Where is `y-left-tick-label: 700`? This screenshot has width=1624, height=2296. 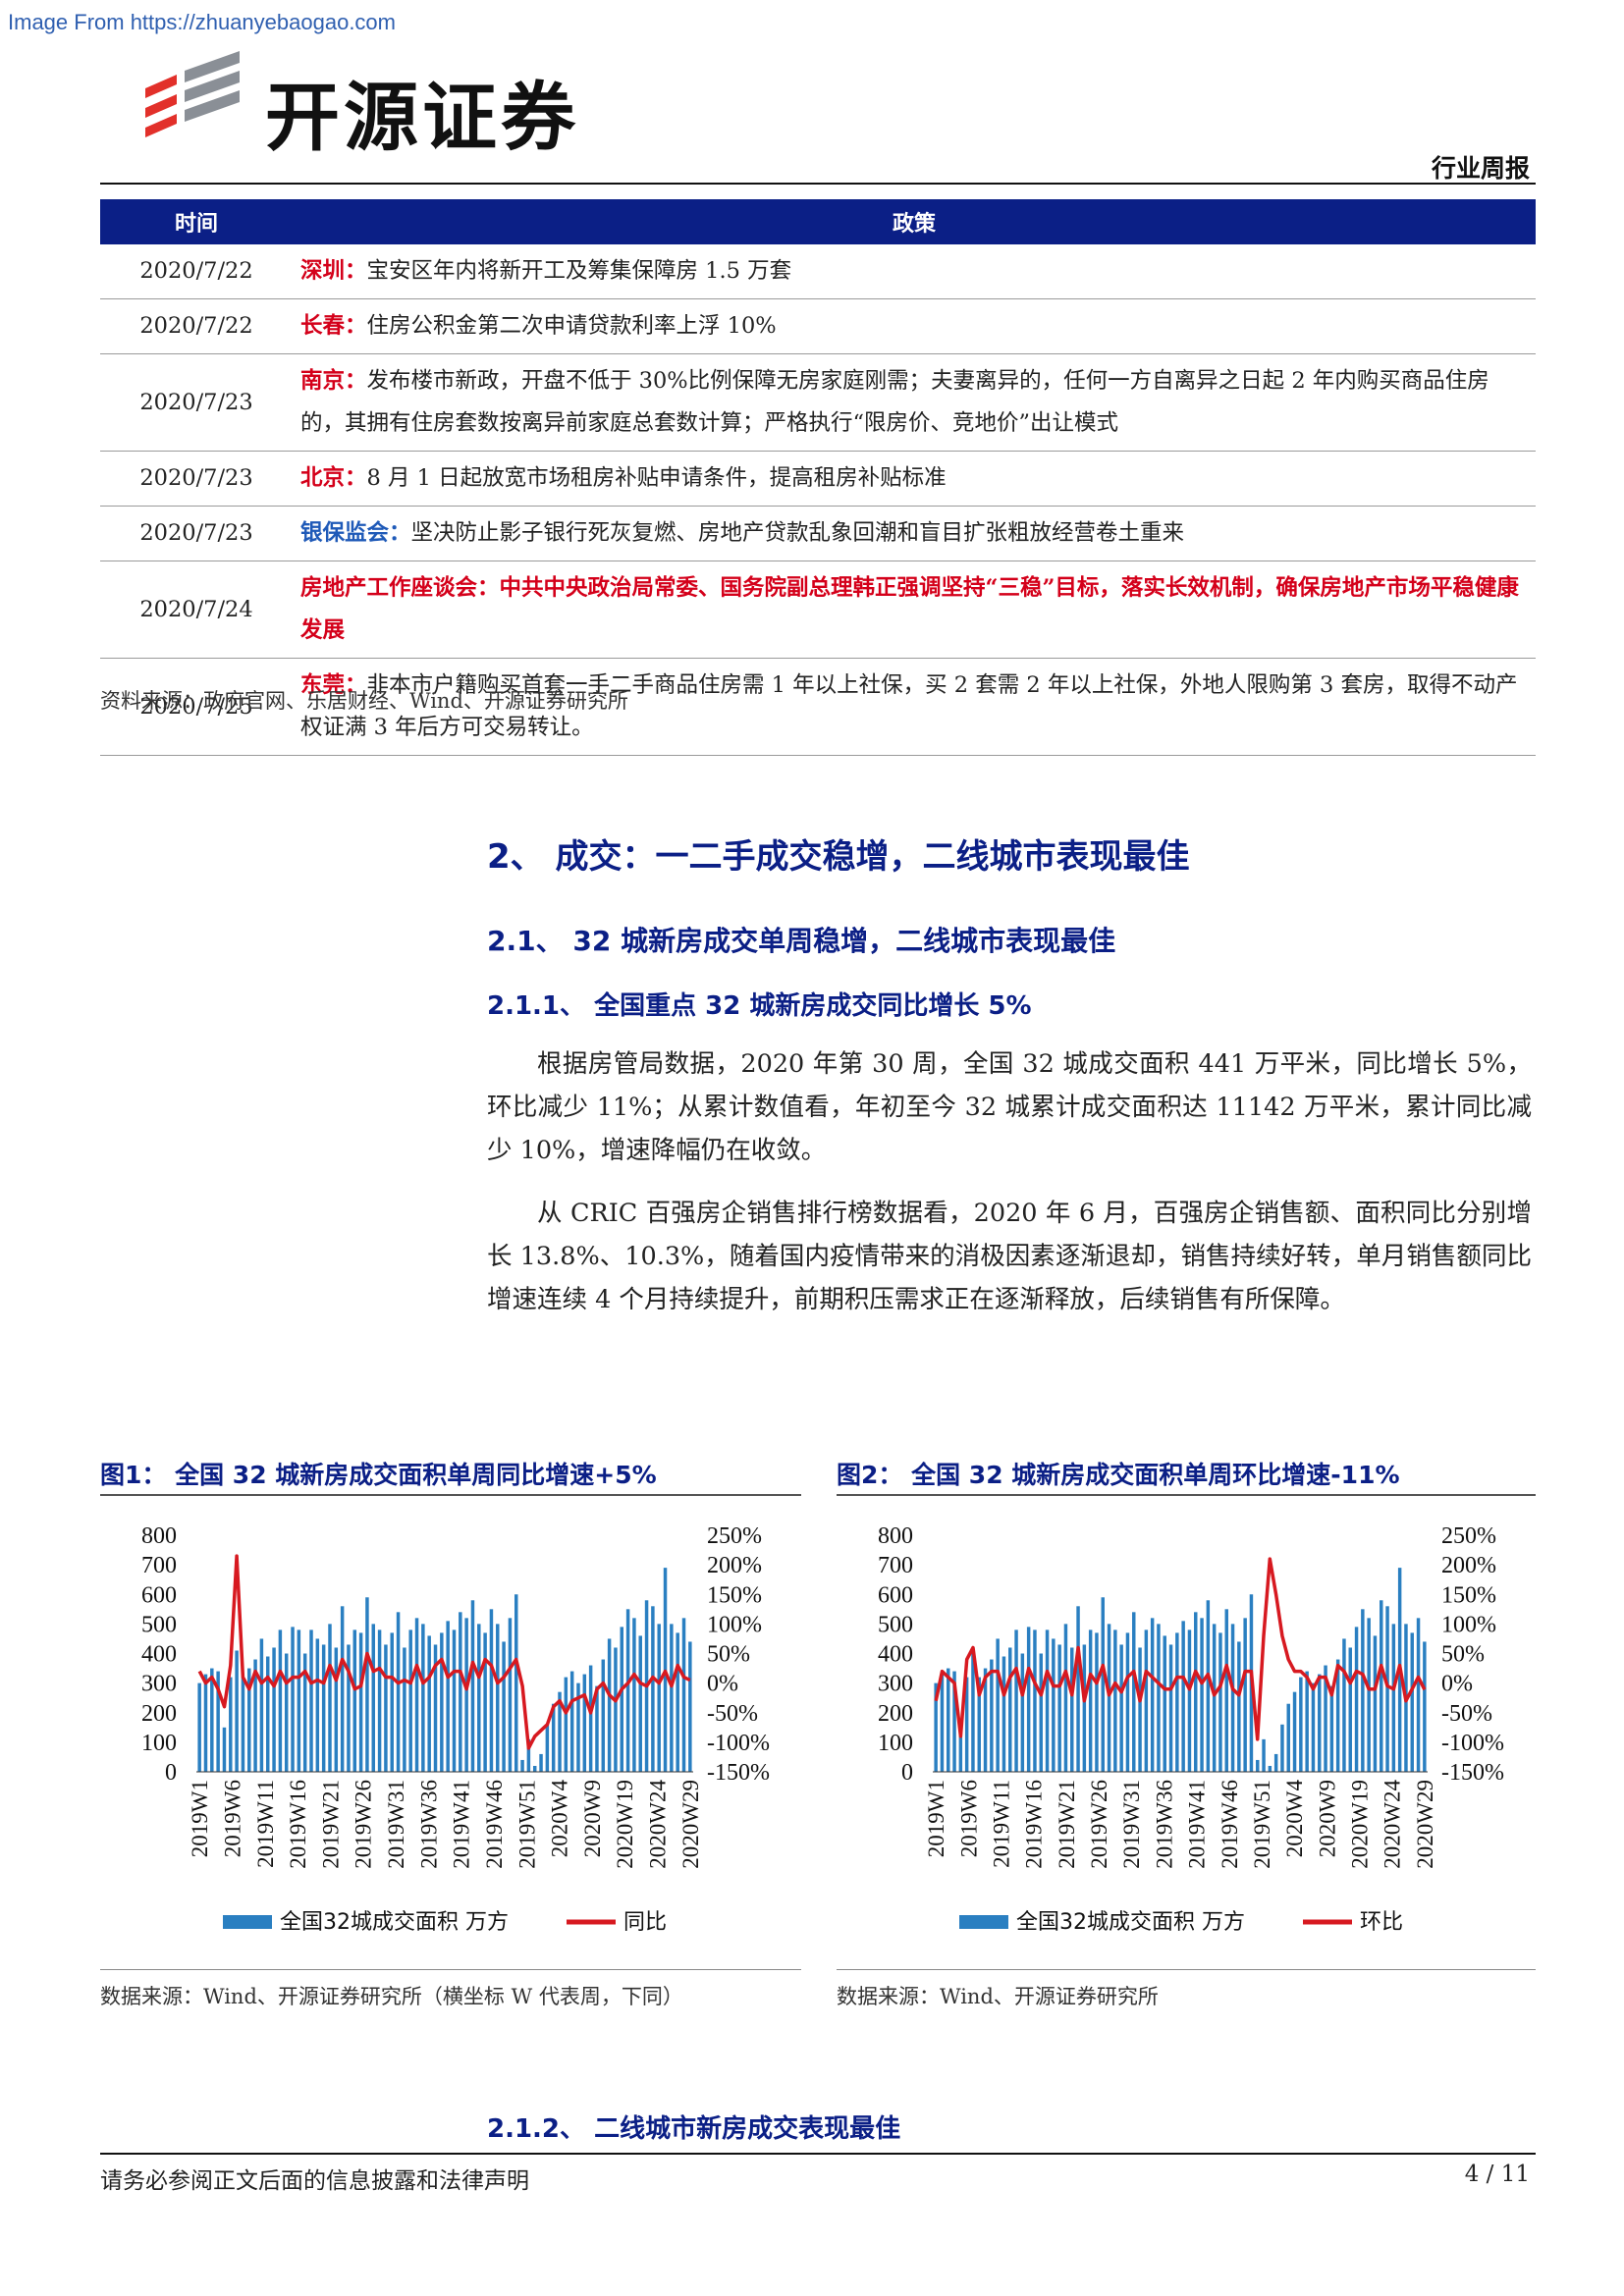 y-left-tick-label: 700 is located at coordinates (895, 1566).